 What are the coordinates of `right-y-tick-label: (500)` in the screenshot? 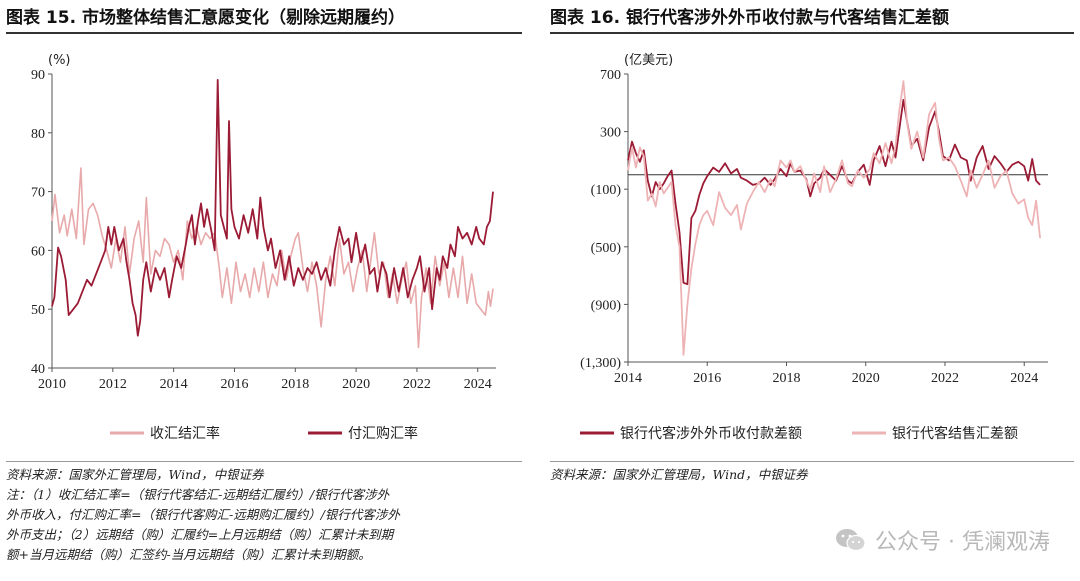 It's located at (606, 248).